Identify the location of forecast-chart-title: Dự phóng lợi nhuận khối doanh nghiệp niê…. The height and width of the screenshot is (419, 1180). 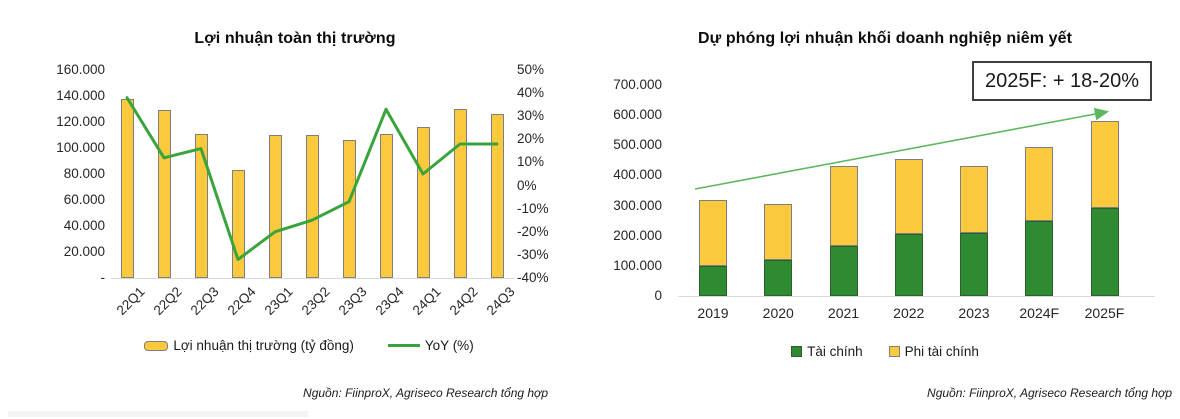
(885, 38).